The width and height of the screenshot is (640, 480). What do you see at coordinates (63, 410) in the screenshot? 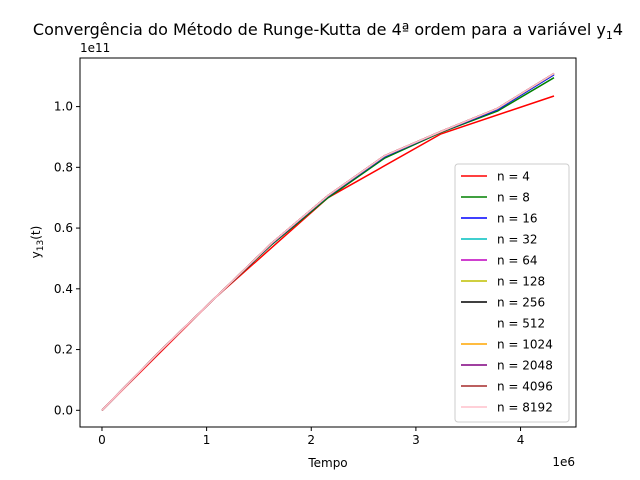
I see `y-tick-label-0: 0.0` at bounding box center [63, 410].